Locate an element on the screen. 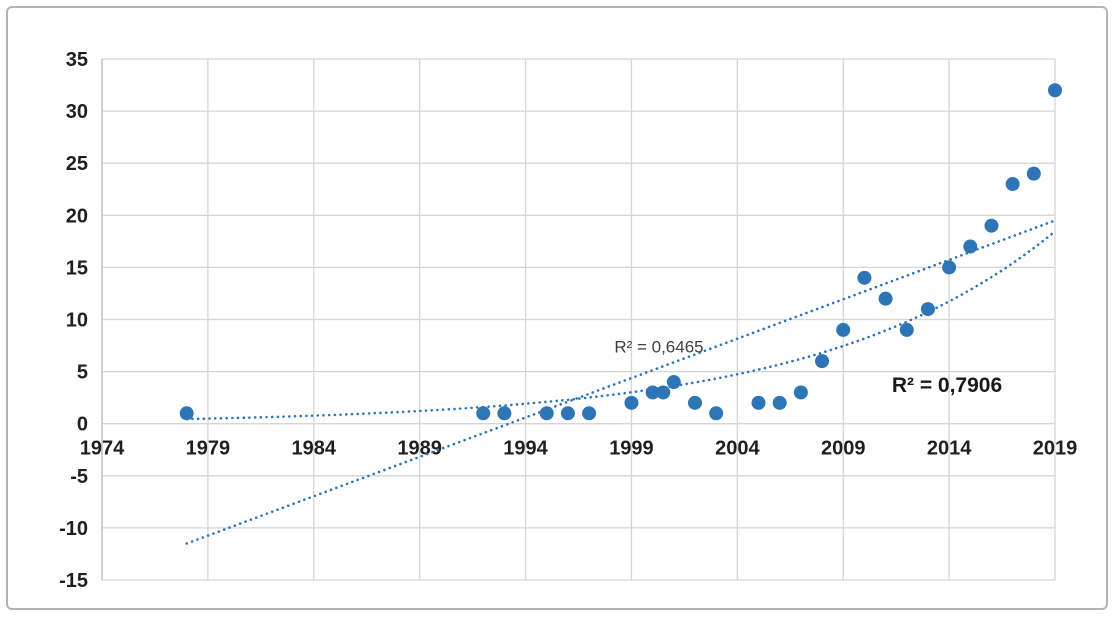  x-tick-label: 1994 is located at coordinates (525, 449).